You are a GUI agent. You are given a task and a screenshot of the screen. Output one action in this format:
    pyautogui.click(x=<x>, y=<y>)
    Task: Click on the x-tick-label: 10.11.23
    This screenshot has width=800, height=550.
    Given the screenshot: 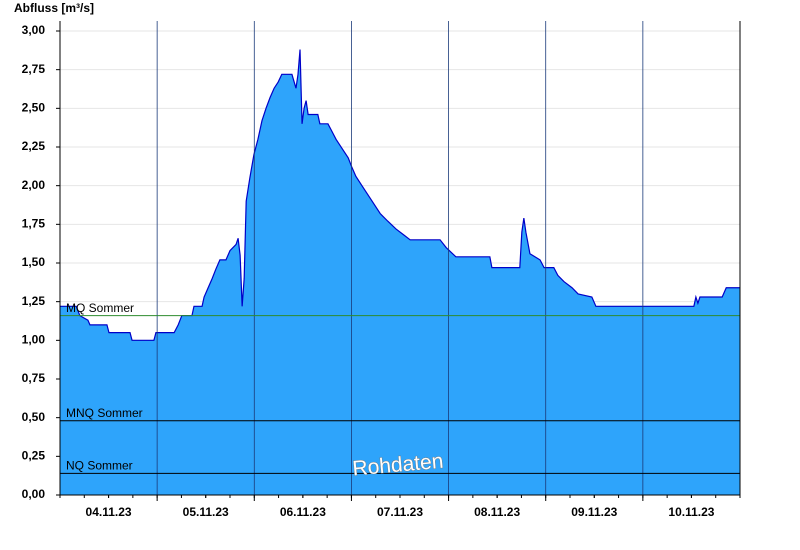 What is the action you would take?
    pyautogui.click(x=691, y=512)
    